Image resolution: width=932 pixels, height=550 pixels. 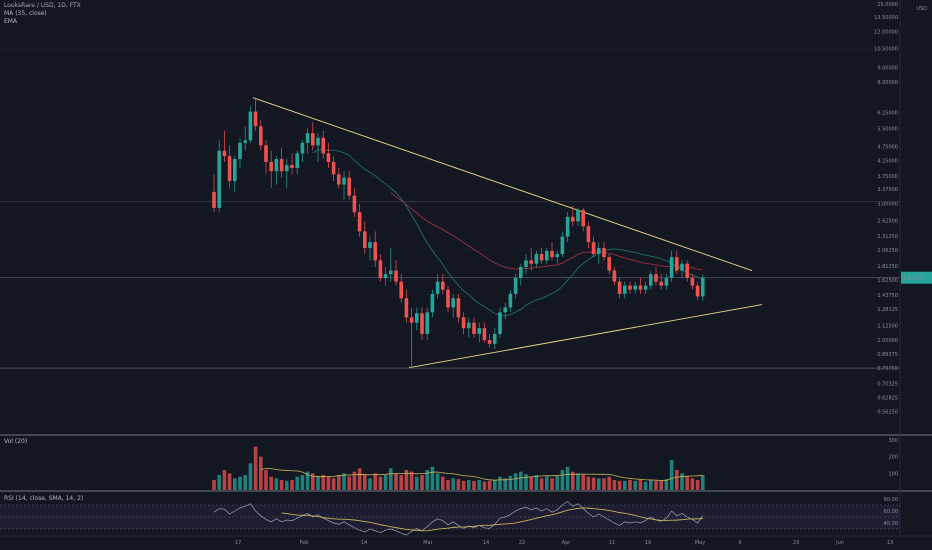 I want to click on price-tick-label: 0.62825, so click(x=887, y=399).